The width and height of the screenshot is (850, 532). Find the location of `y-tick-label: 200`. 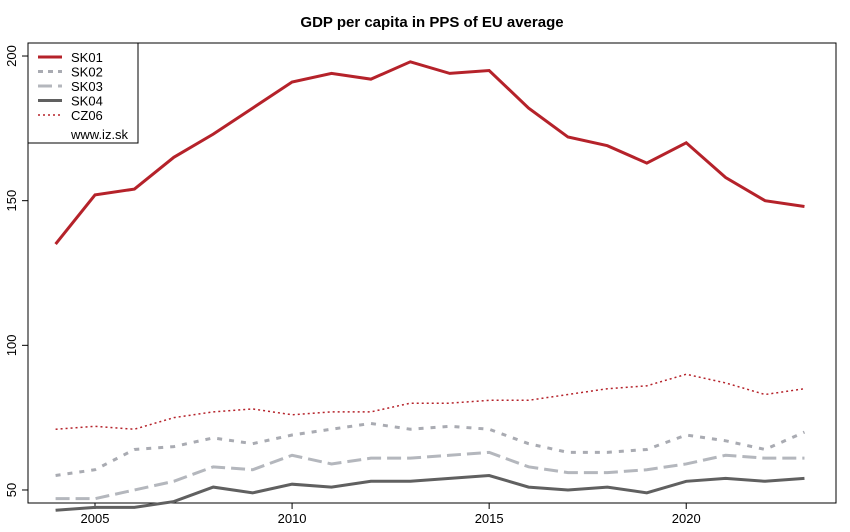

y-tick-label: 200 is located at coordinates (11, 56).